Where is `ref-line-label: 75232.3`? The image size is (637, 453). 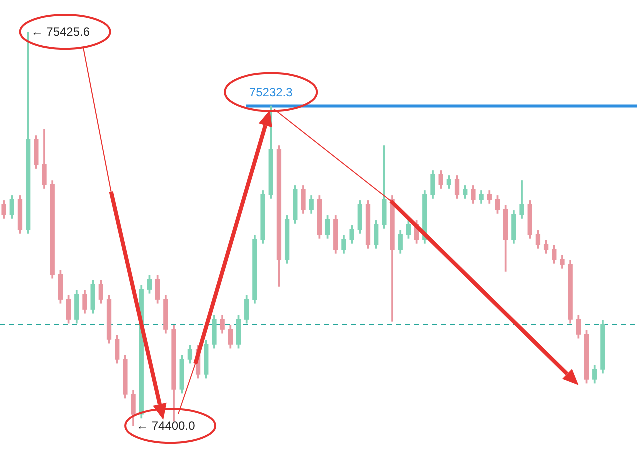 ref-line-label: 75232.3 is located at coordinates (271, 92).